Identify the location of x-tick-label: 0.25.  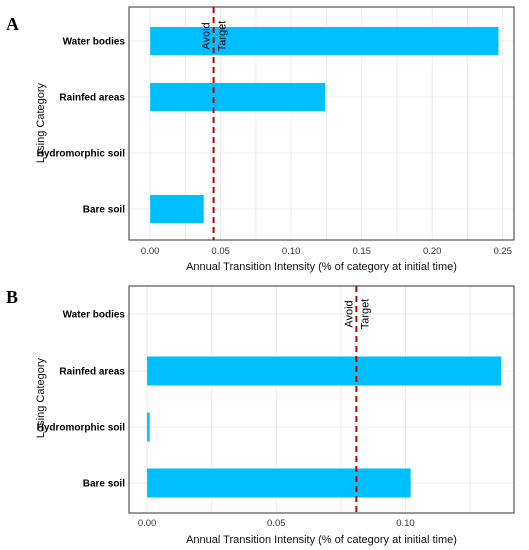
(502, 251).